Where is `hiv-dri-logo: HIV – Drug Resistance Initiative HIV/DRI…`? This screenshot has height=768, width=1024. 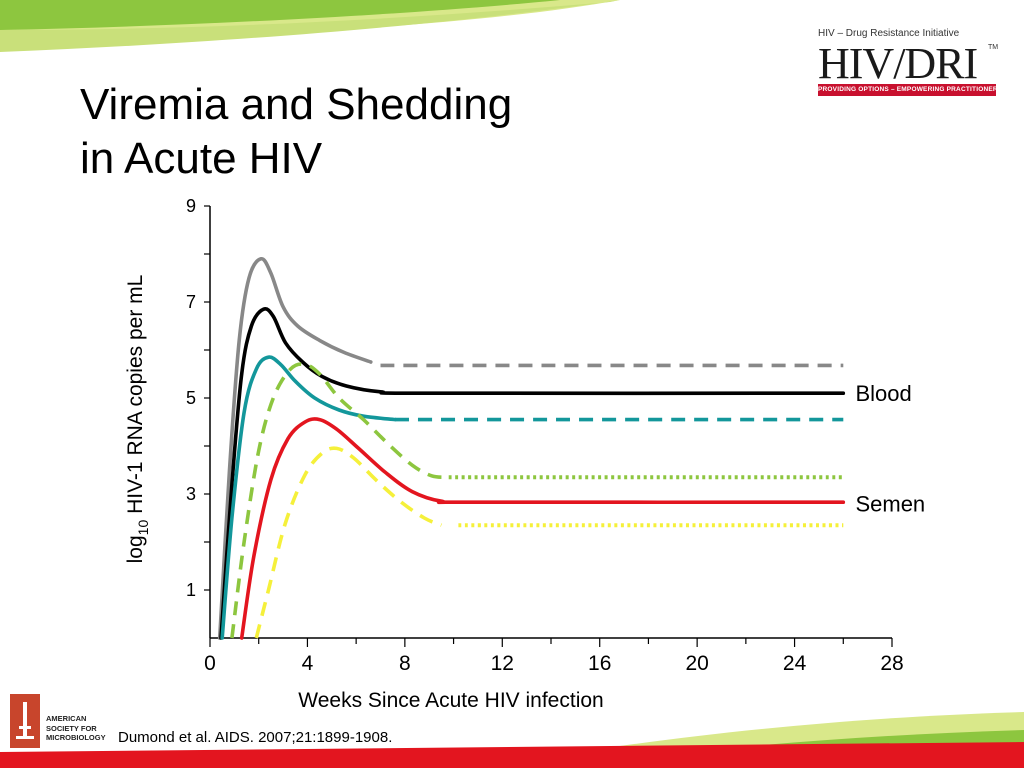 hiv-dri-logo: HIV – Drug Resistance Initiative HIV/DRI… is located at coordinates (907, 64).